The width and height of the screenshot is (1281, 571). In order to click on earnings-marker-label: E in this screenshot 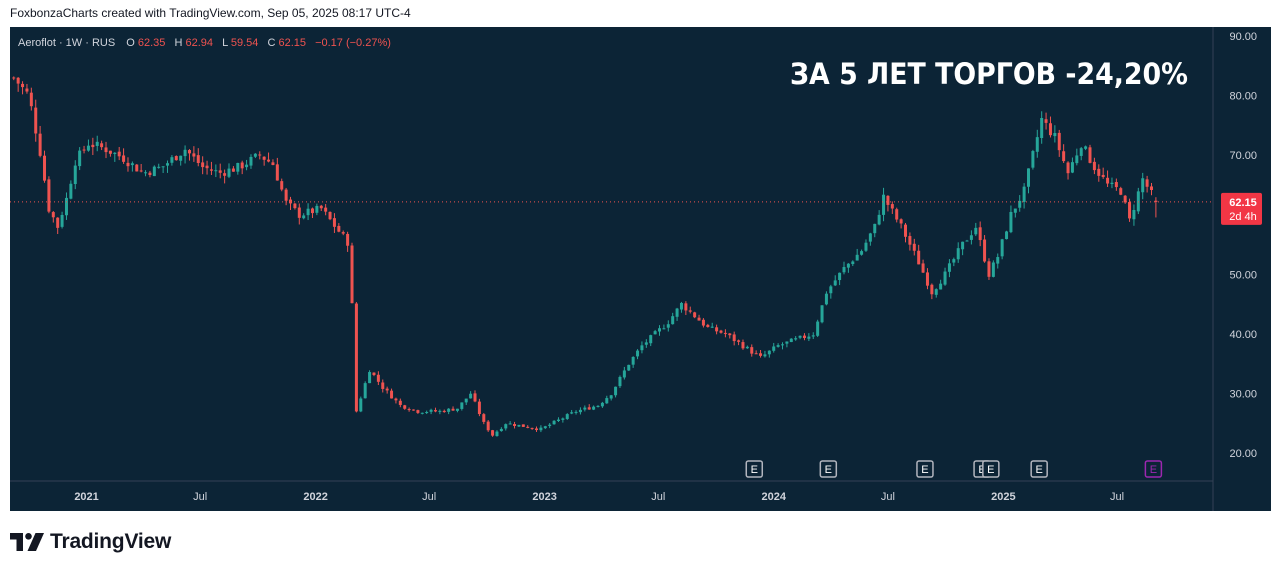, I will do `click(754, 470)`.